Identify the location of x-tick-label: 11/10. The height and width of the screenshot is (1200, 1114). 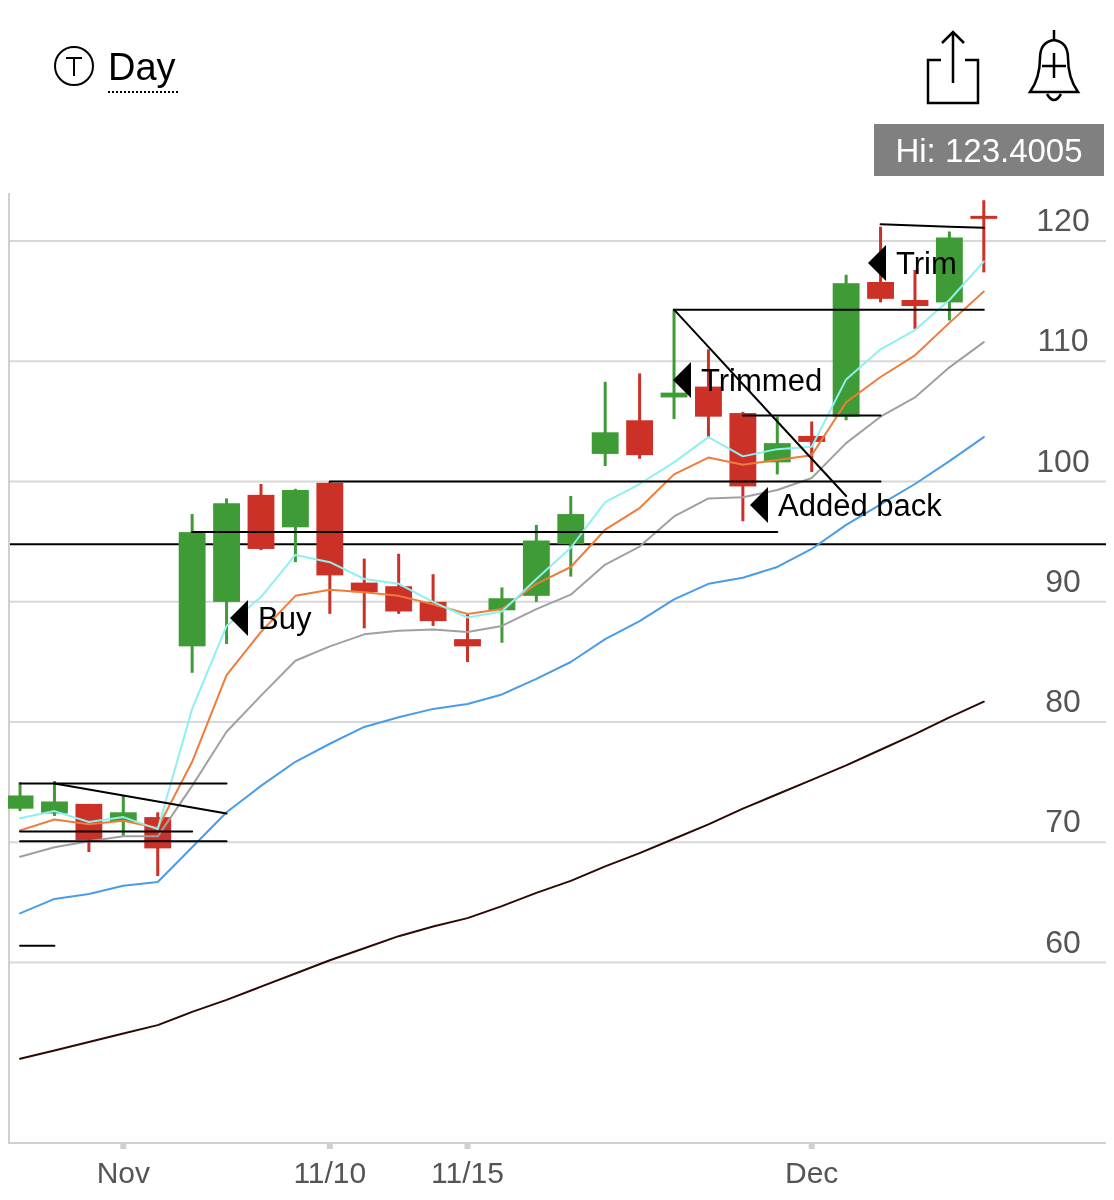
(330, 1172).